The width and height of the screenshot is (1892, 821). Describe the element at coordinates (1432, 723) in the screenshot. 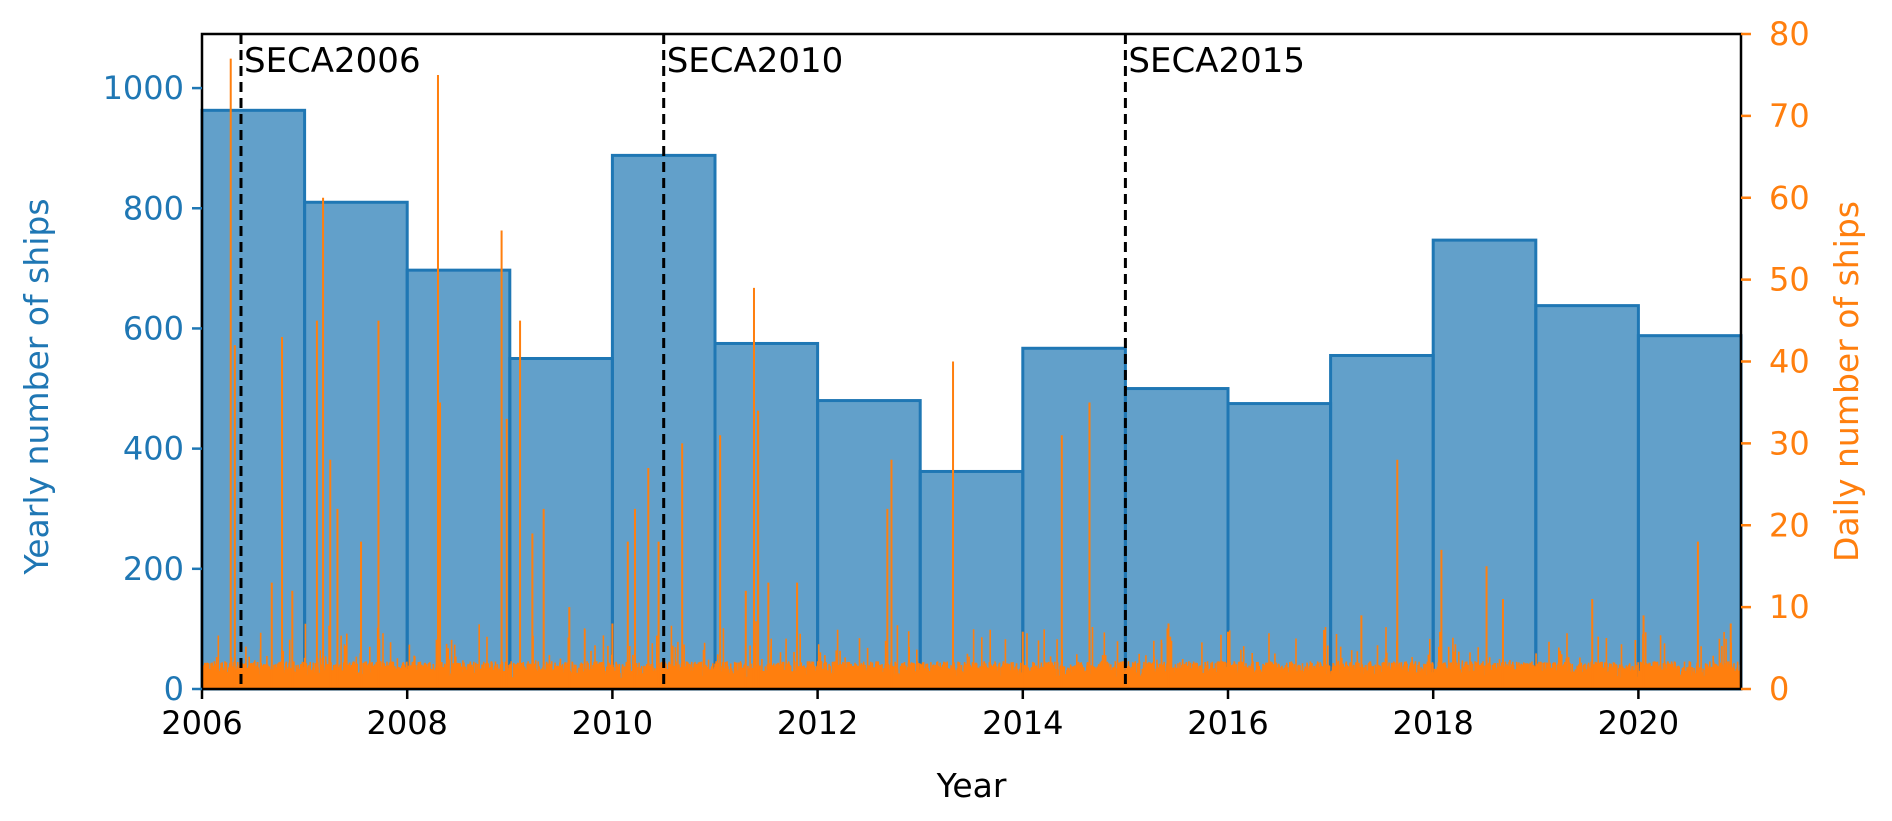

I see `x-tick-label: 2018` at that location.